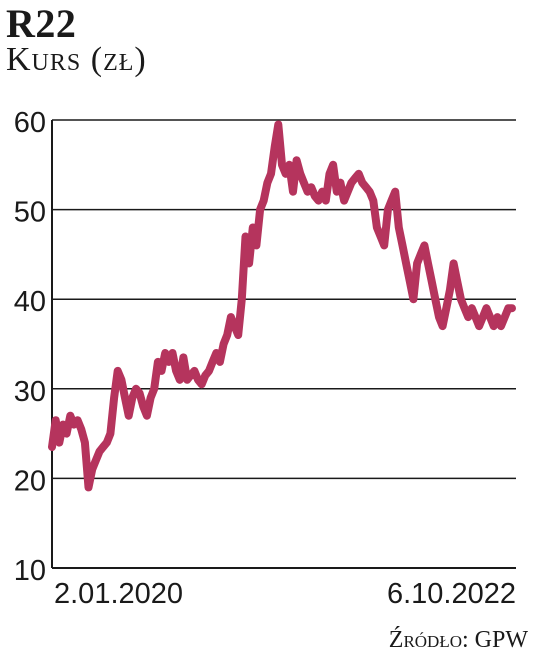 This screenshot has height=659, width=536. What do you see at coordinates (451, 594) in the screenshot?
I see `x-tick-label-end: 6.10.2022` at bounding box center [451, 594].